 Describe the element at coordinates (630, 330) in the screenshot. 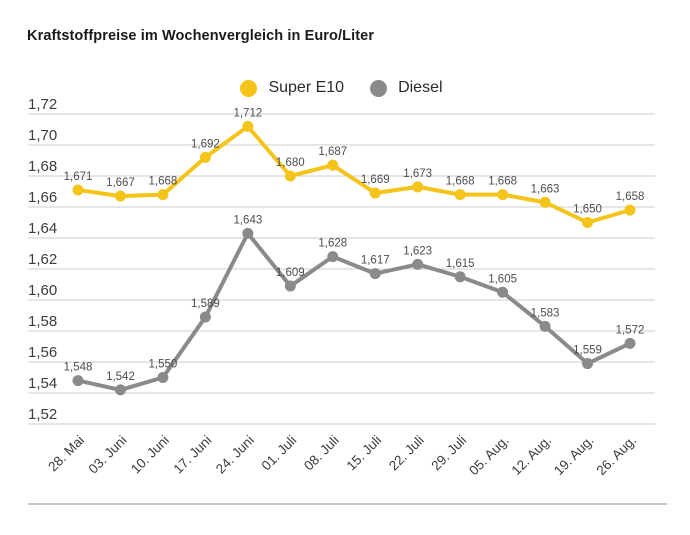

I see `data-label-diesel: 1,572` at that location.